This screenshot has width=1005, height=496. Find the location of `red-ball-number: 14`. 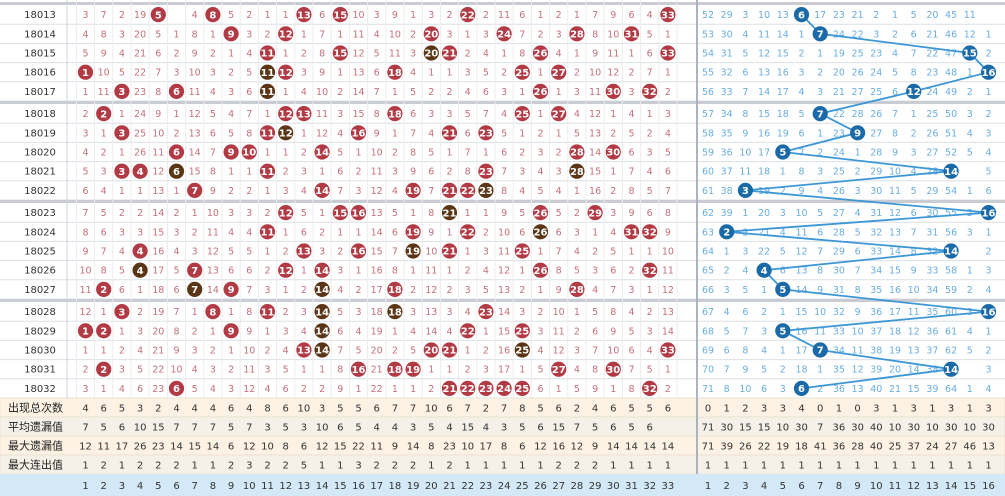

red-ball-number: 14 is located at coordinates (322, 332).